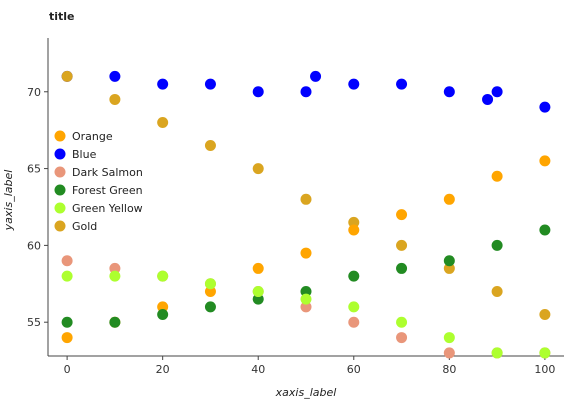 This screenshot has height=400, width=566. I want to click on legend-label: Dark Salmon, so click(107, 172).